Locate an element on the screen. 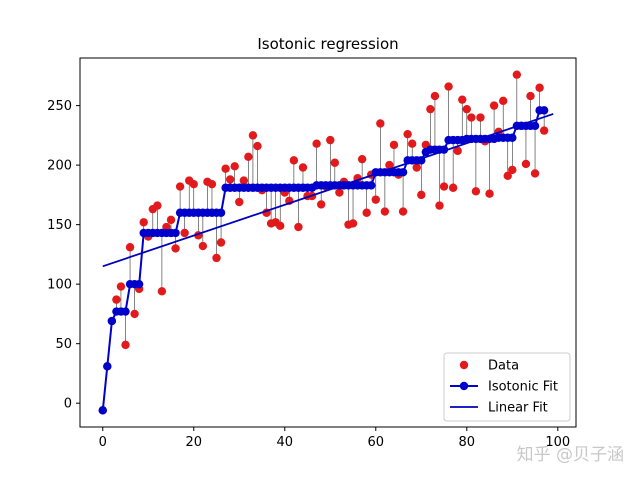 The image size is (640, 480). y-tick-label: 150 is located at coordinates (59, 225).